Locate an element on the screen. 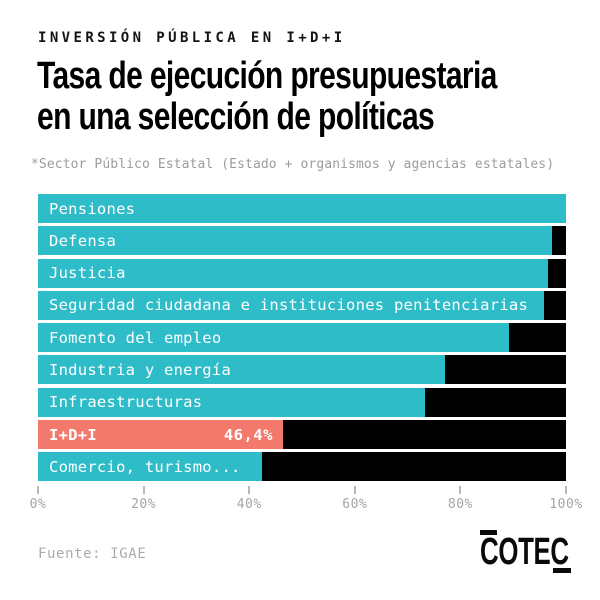 Image resolution: width=600 pixels, height=600 pixels. bar-label: Infraestructuras is located at coordinates (126, 402).